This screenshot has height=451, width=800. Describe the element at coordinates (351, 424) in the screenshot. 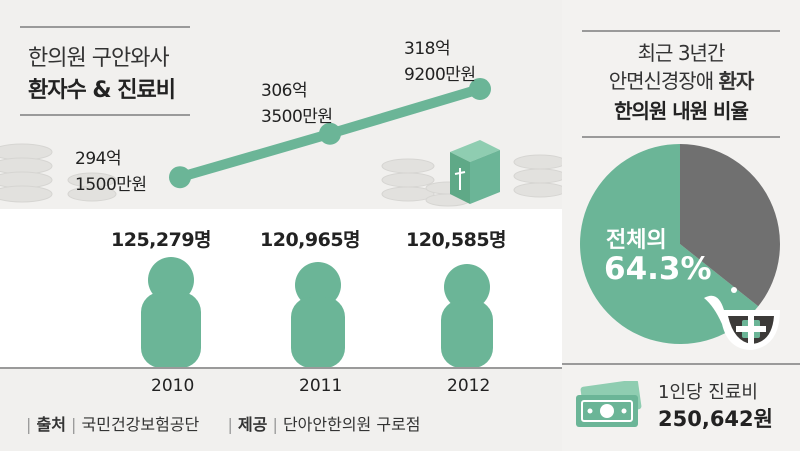

I see `provider-value: 단아안한의원 구로점` at that location.